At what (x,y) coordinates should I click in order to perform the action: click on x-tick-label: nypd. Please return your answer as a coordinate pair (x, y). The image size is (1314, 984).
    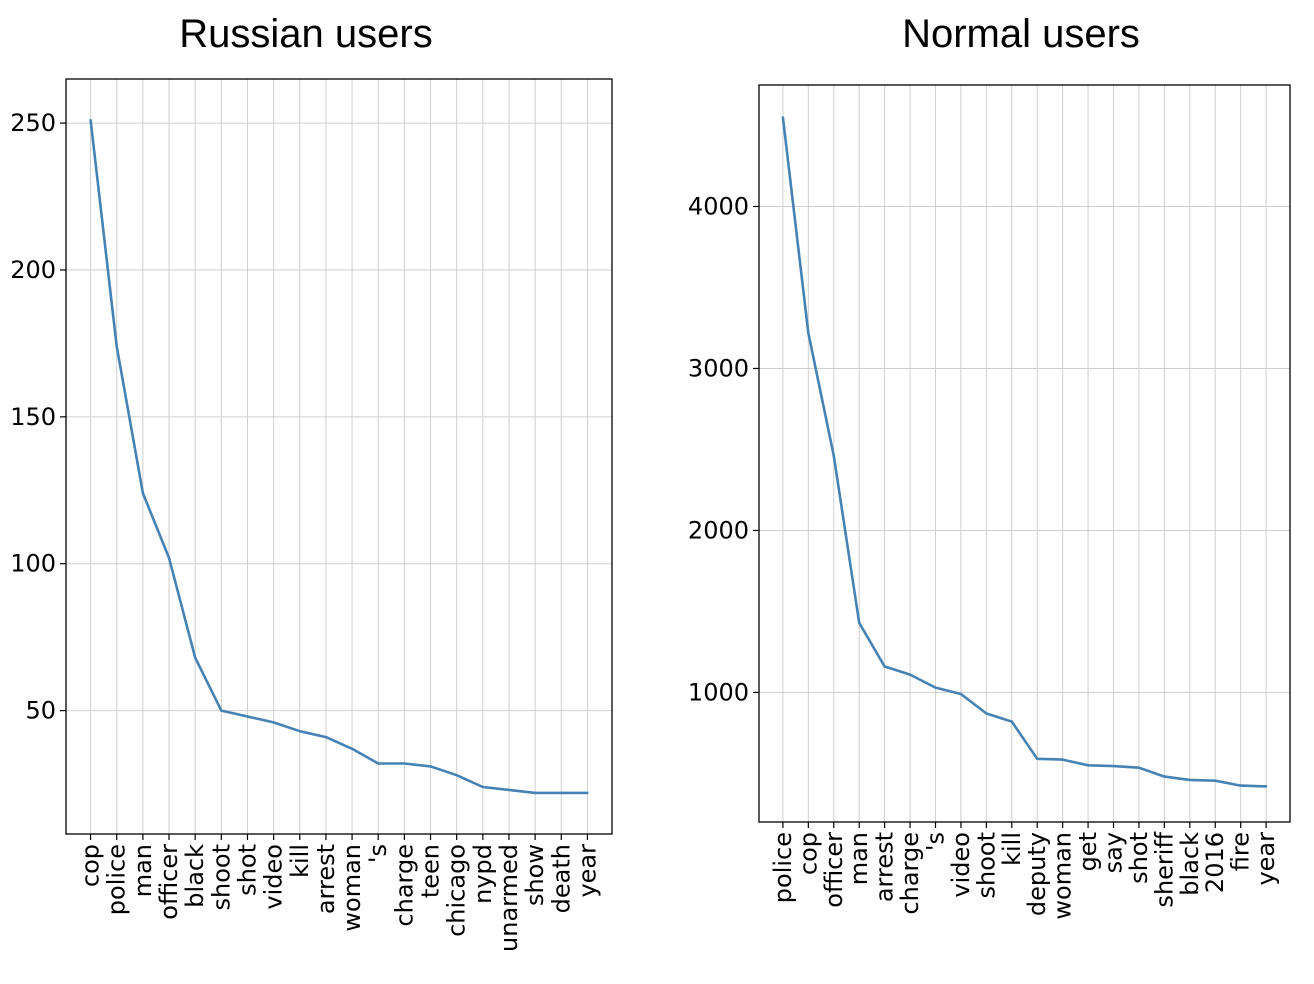
    Looking at the image, I should click on (483, 874).